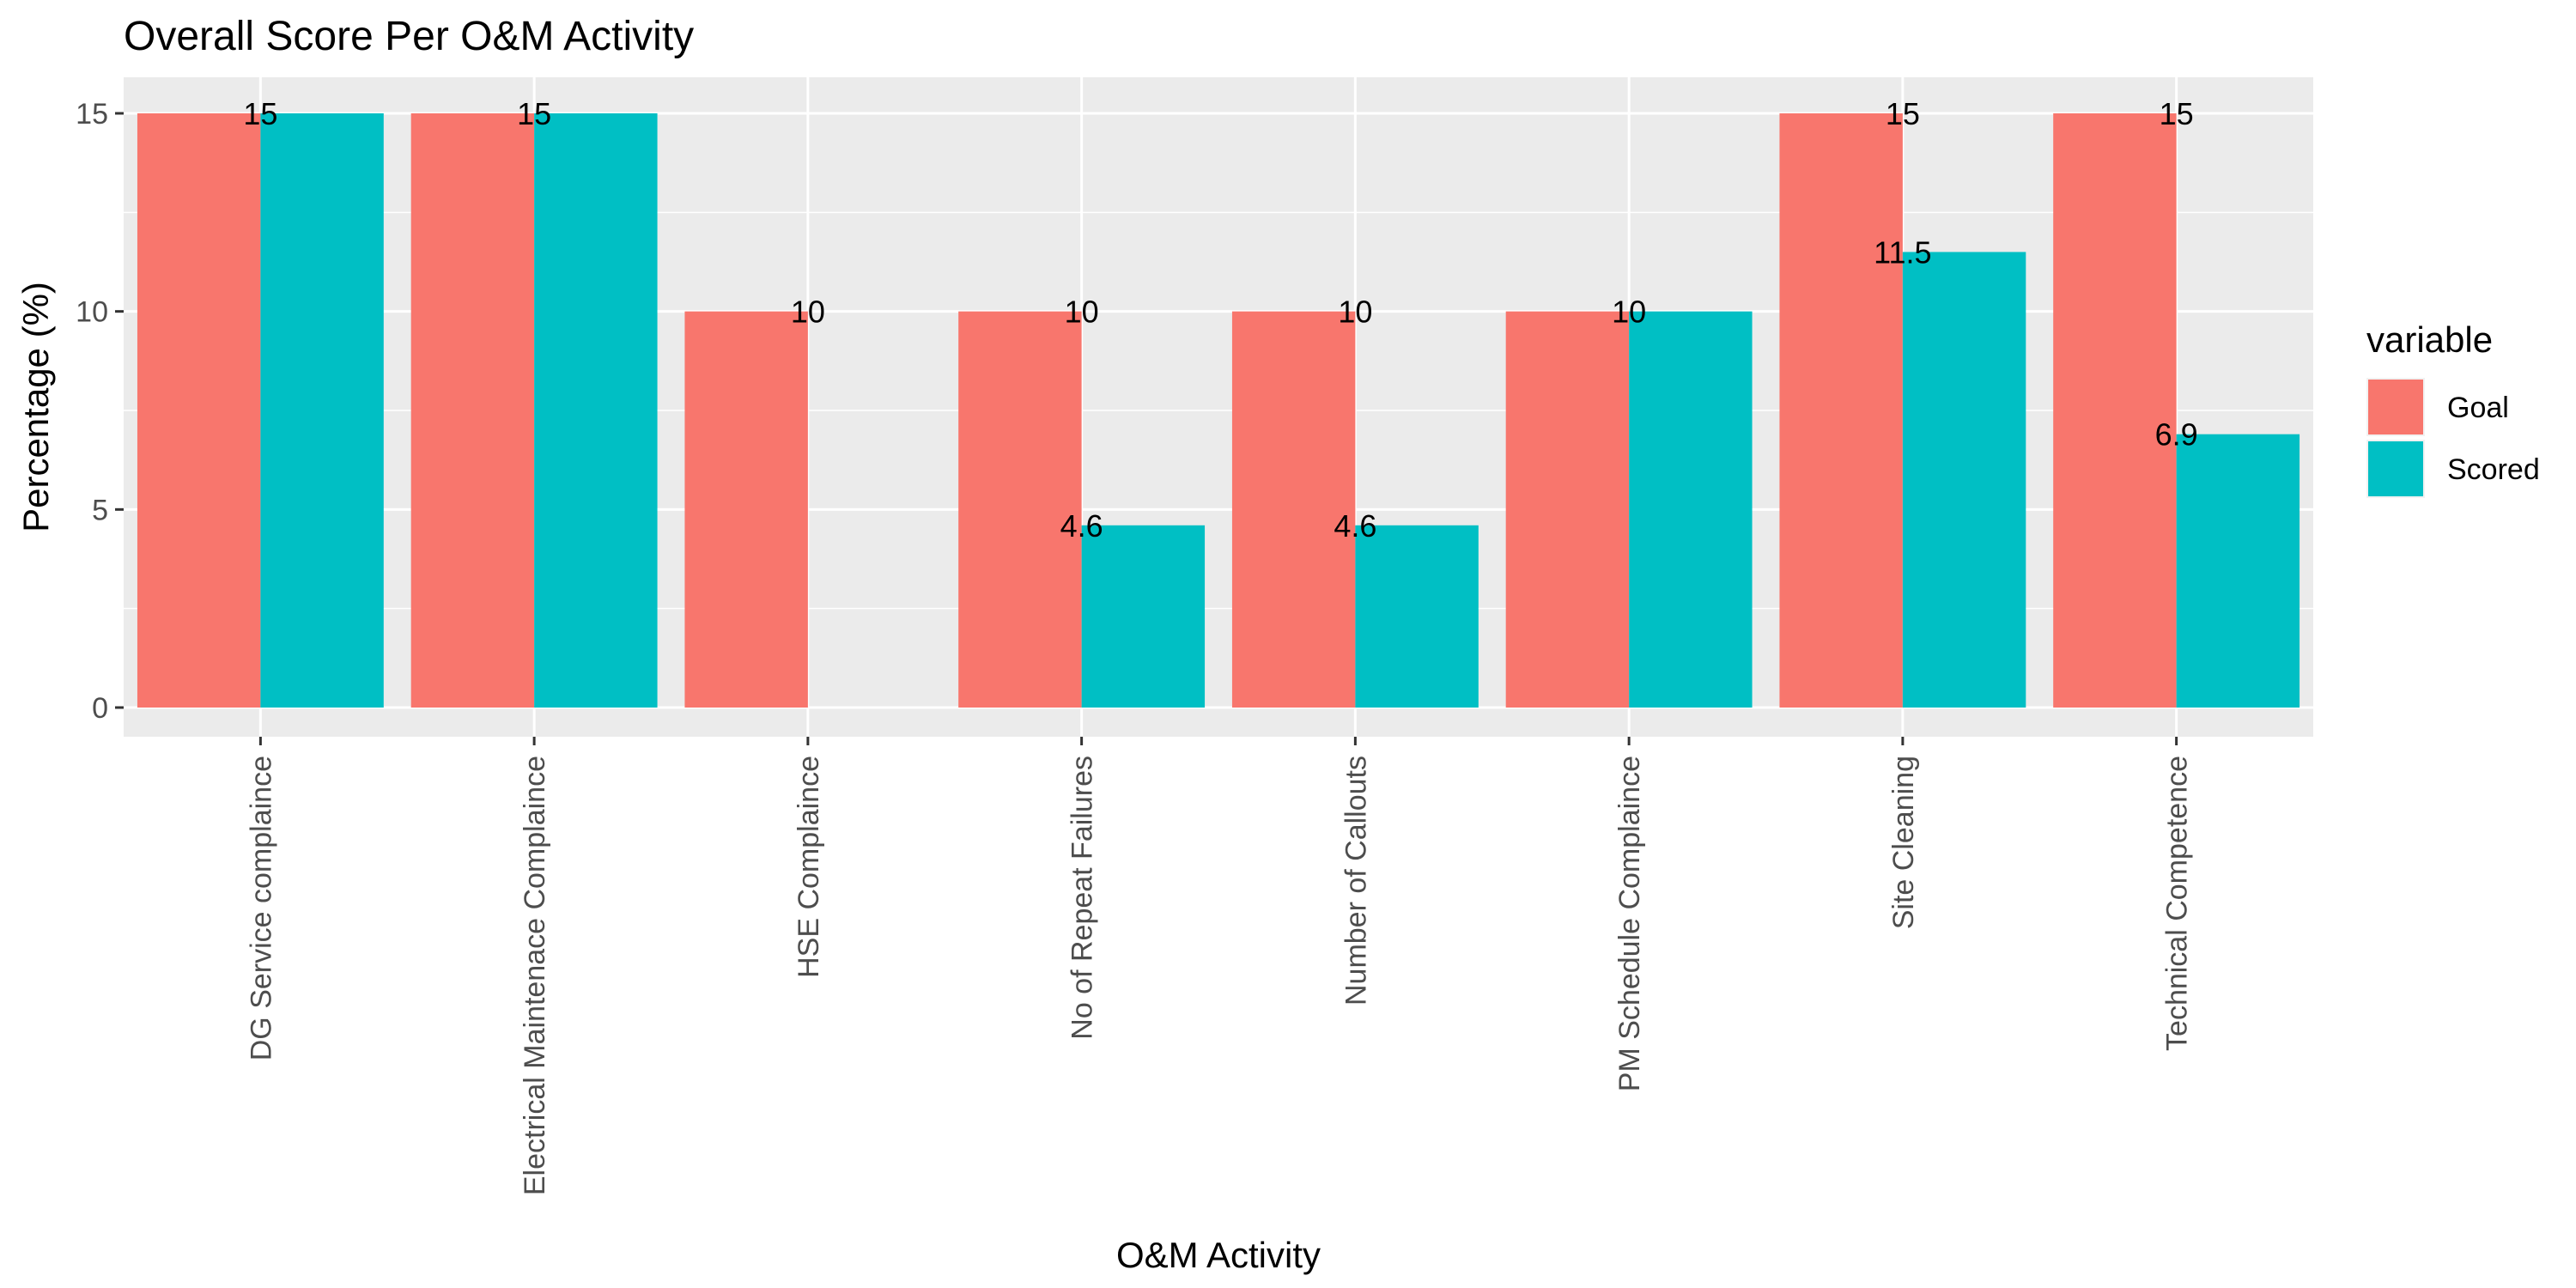 The width and height of the screenshot is (2576, 1288). What do you see at coordinates (36, 407) in the screenshot?
I see `y-axis-title: Percentage (%)` at bounding box center [36, 407].